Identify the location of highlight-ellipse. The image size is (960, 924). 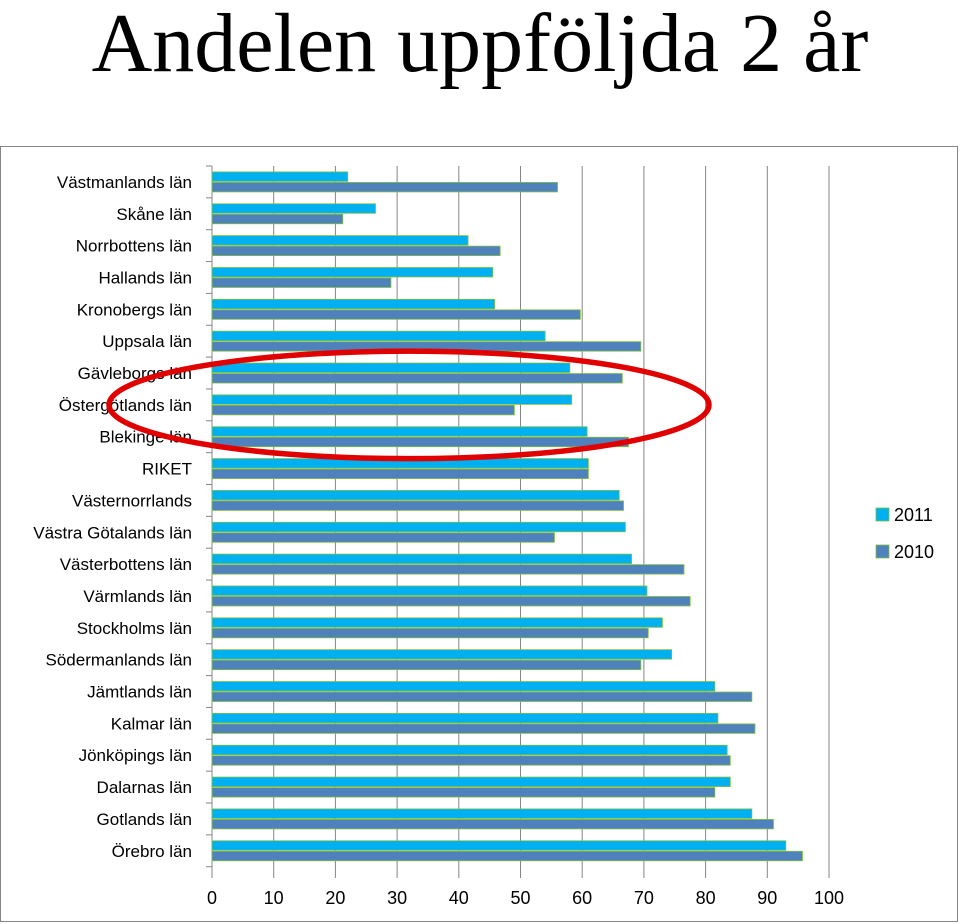
(409, 405).